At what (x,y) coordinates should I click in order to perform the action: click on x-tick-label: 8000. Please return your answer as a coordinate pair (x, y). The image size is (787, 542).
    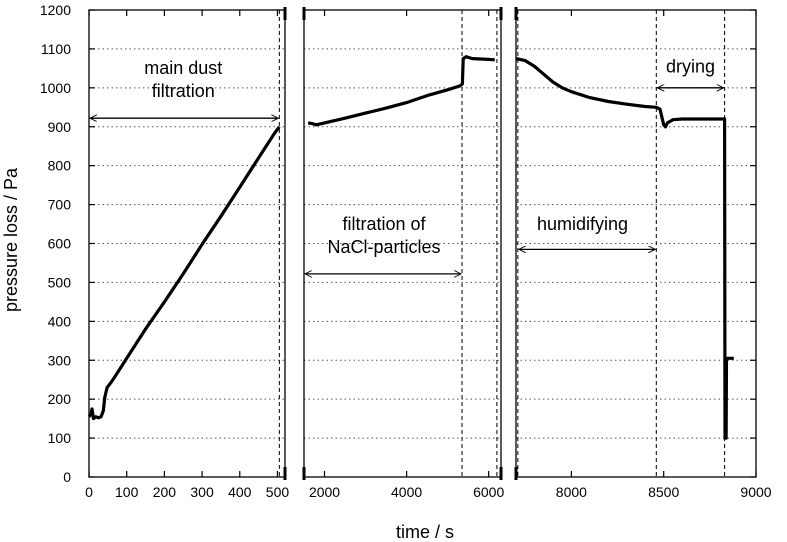
    Looking at the image, I should click on (571, 492).